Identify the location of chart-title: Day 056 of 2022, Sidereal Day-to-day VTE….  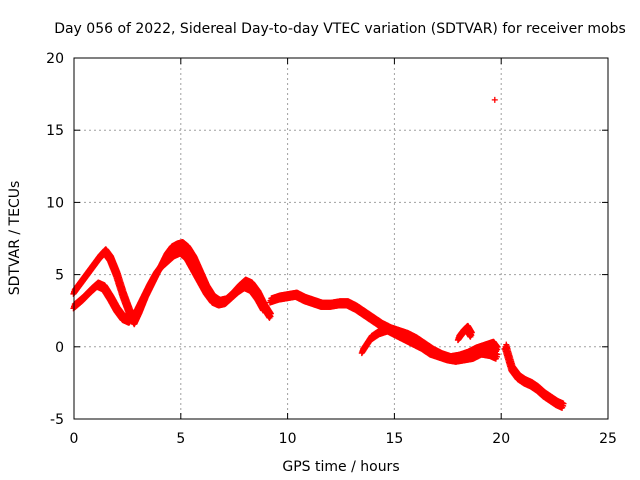
(340, 29).